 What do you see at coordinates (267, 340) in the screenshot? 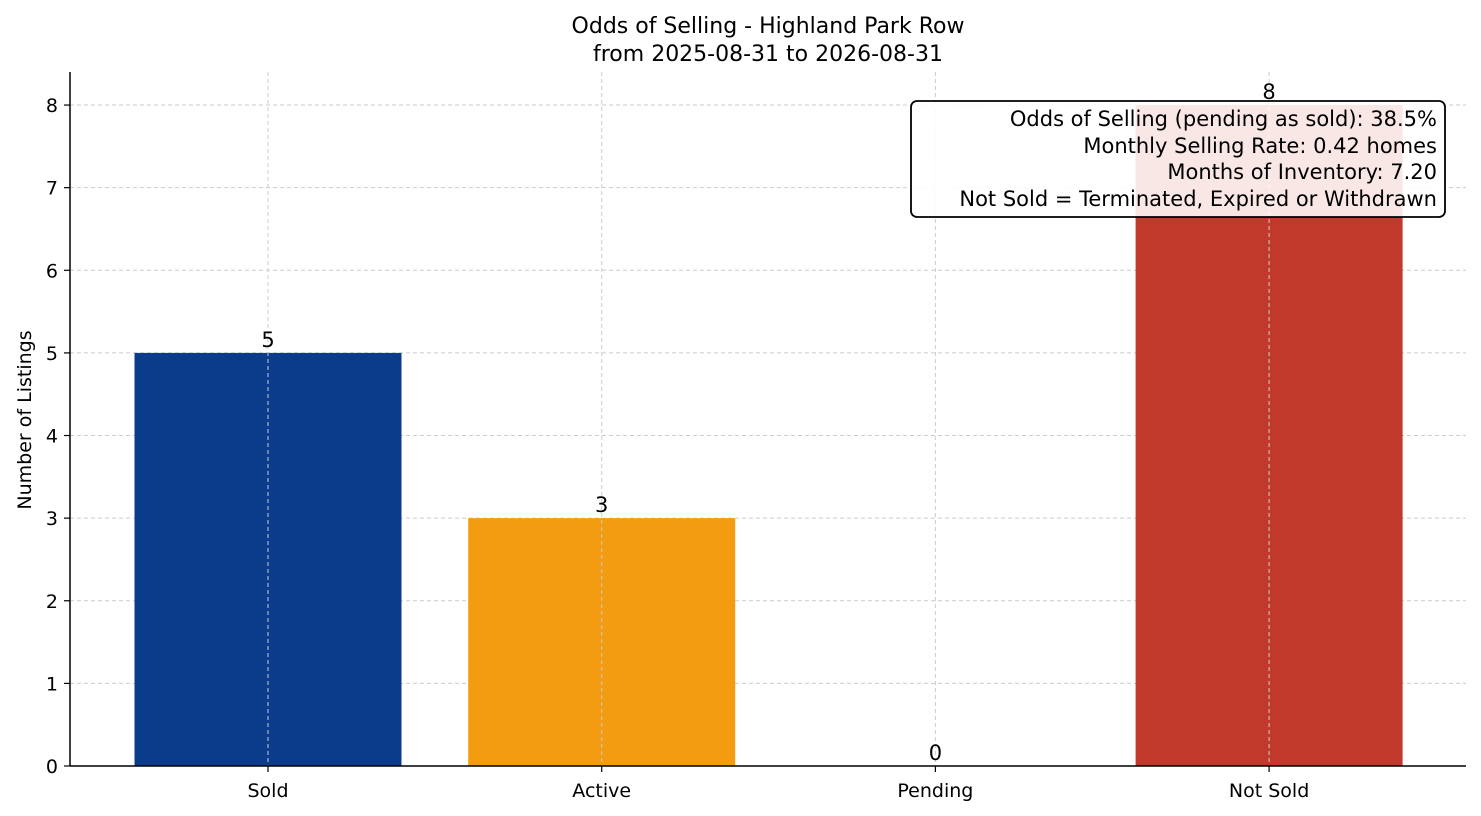
I see `bar-value-label: 5` at bounding box center [267, 340].